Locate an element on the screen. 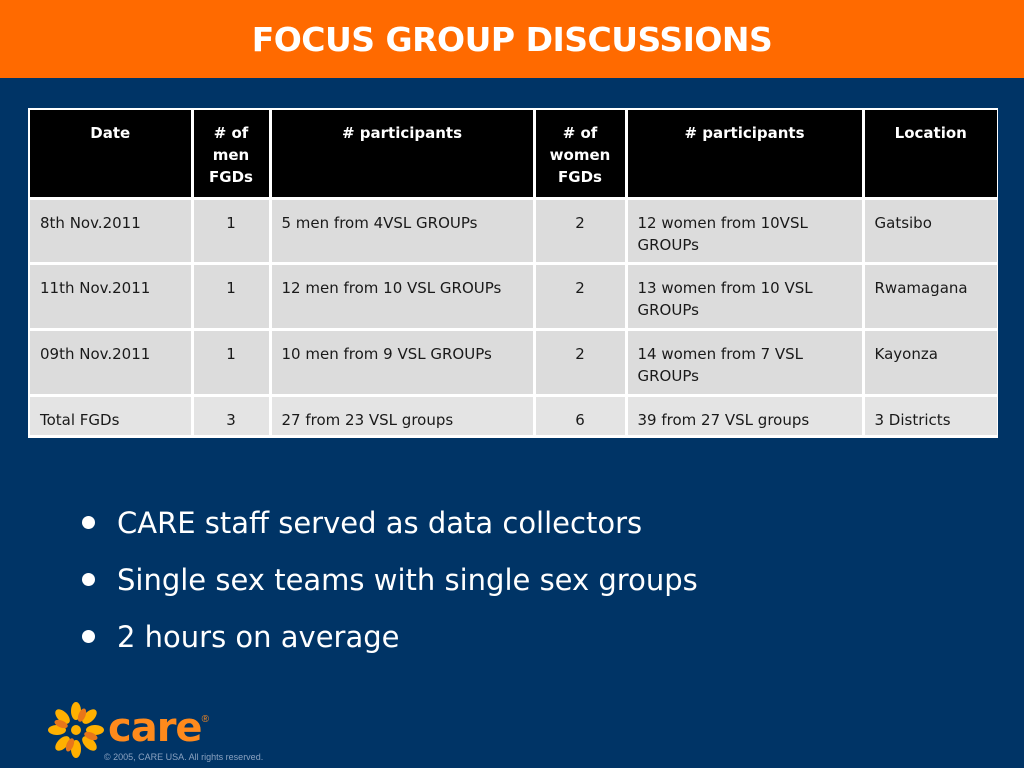 This screenshot has height=768, width=1024. cell-women-participants: 12 women from 10VSL GROUPs is located at coordinates (745, 230).